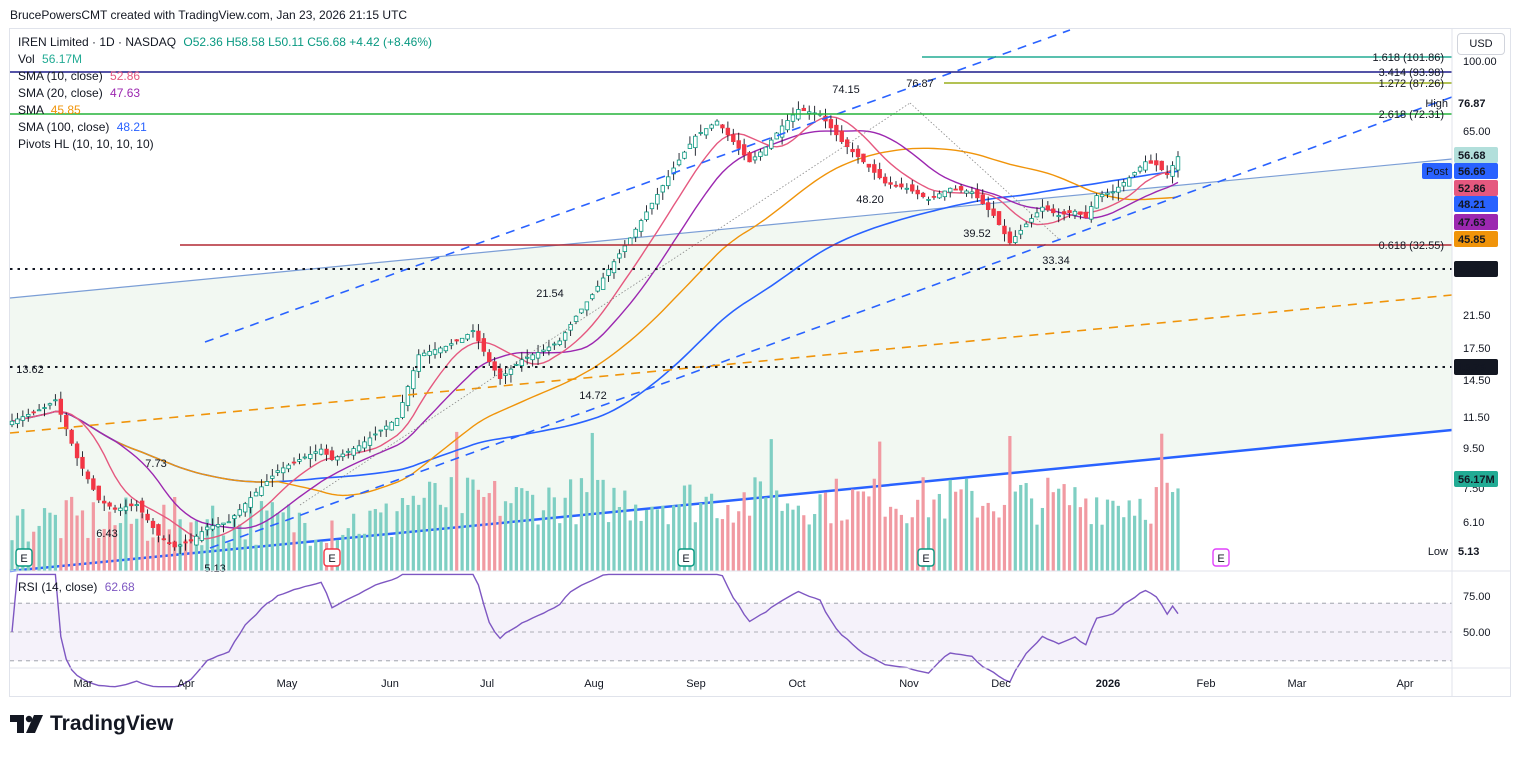 This screenshot has height=757, width=1521. I want to click on earnings-marker, so click(24, 557).